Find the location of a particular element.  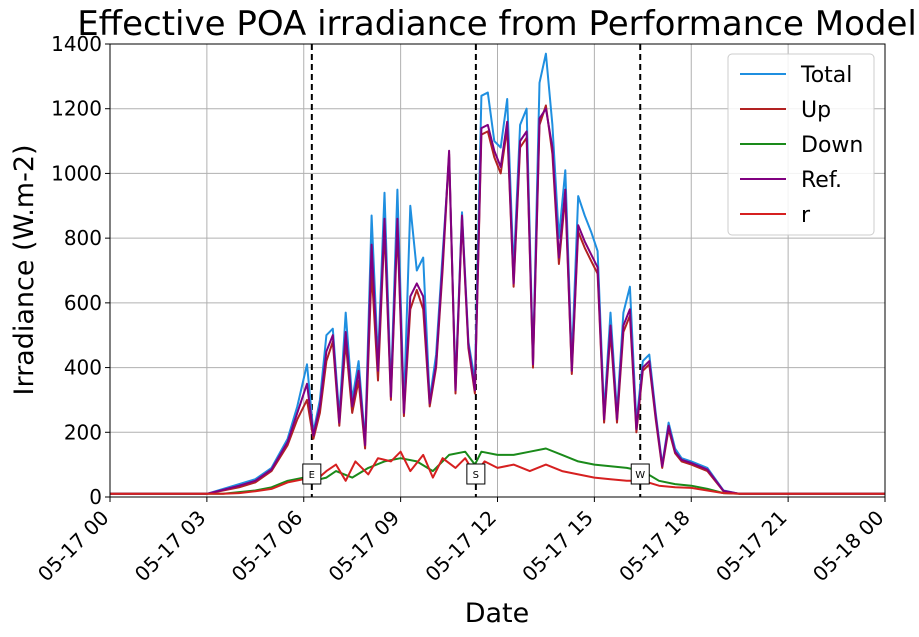

legend-label: Ref. is located at coordinates (821, 180).